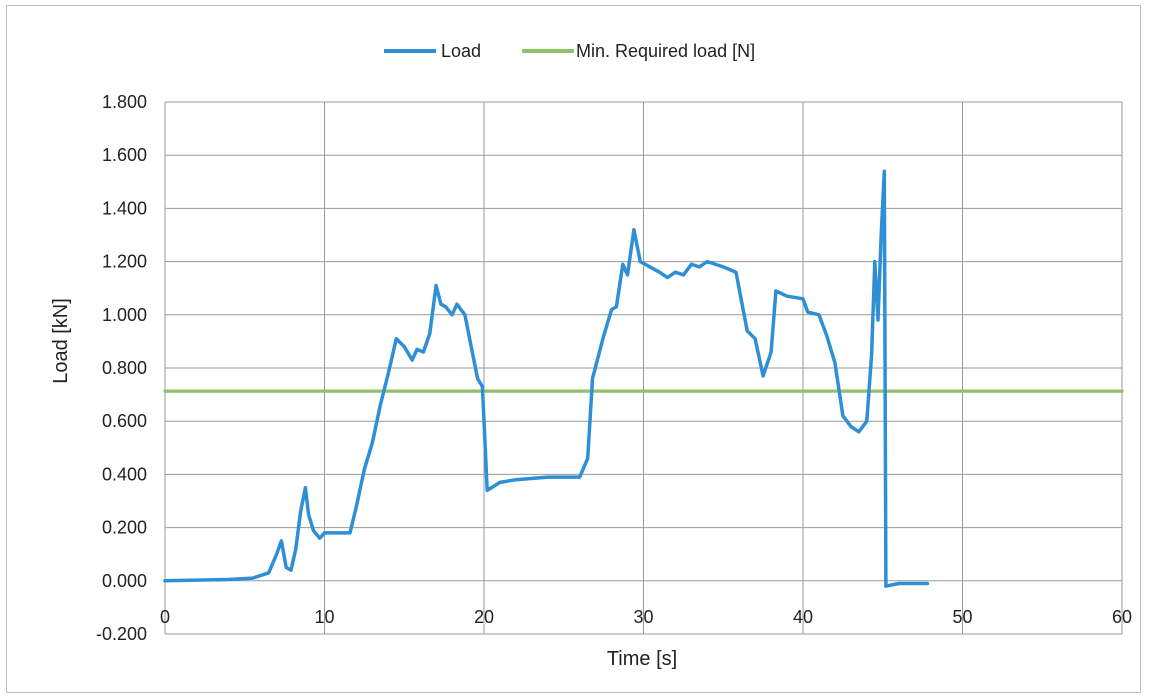 This screenshot has width=1149, height=700. I want to click on y-tick-label: -0.200, so click(121, 634).